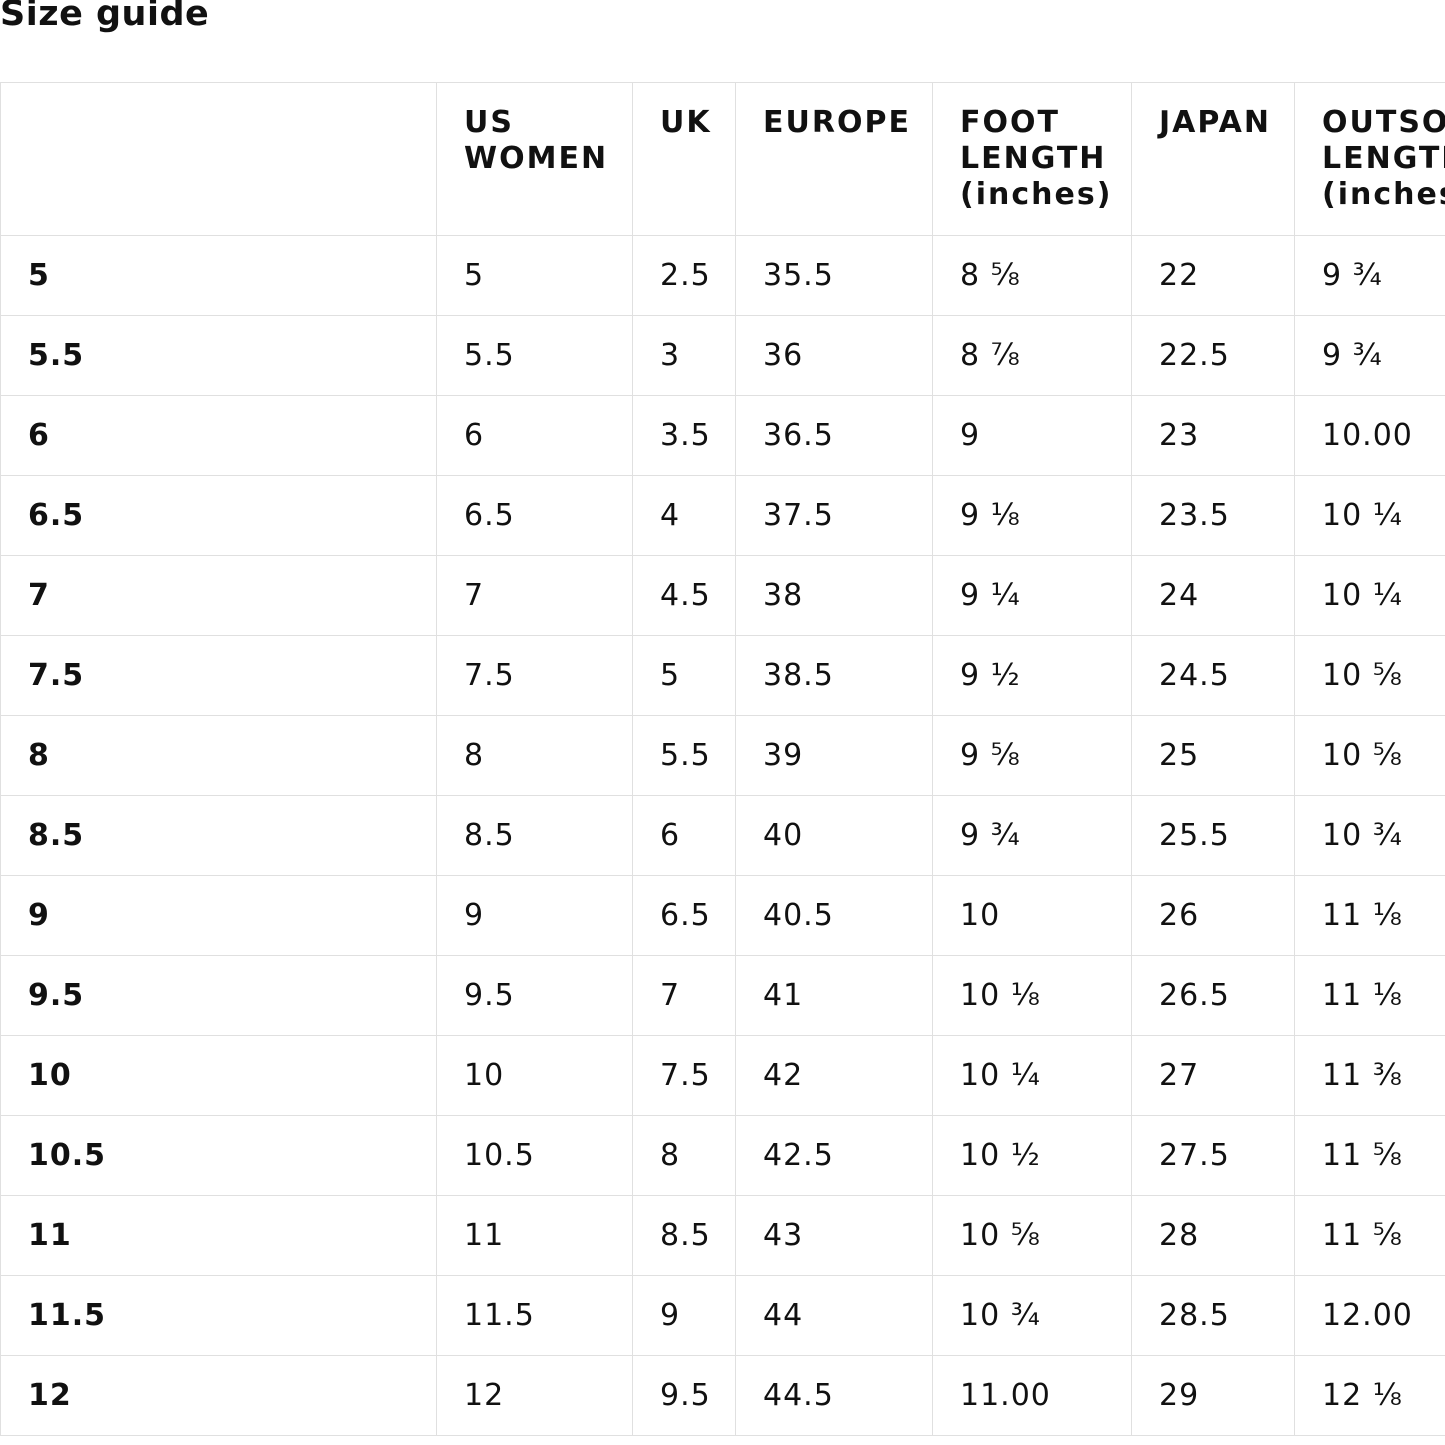  Describe the element at coordinates (534, 1155) in the screenshot. I see `table-cell: 10.5` at that location.